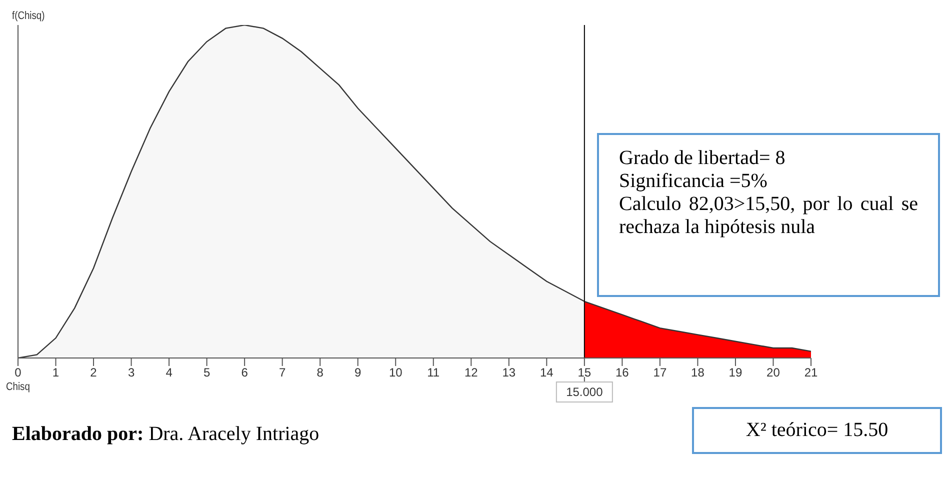 This screenshot has width=945, height=479. I want to click on x-tick-label: 18, so click(698, 373).